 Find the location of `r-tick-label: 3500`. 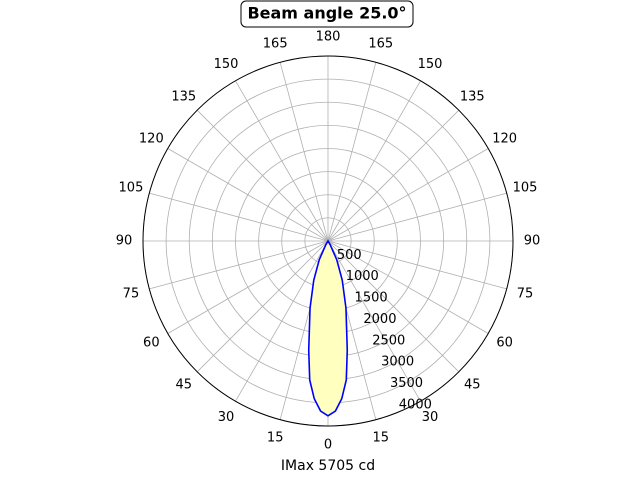

r-tick-label: 3500 is located at coordinates (406, 383).